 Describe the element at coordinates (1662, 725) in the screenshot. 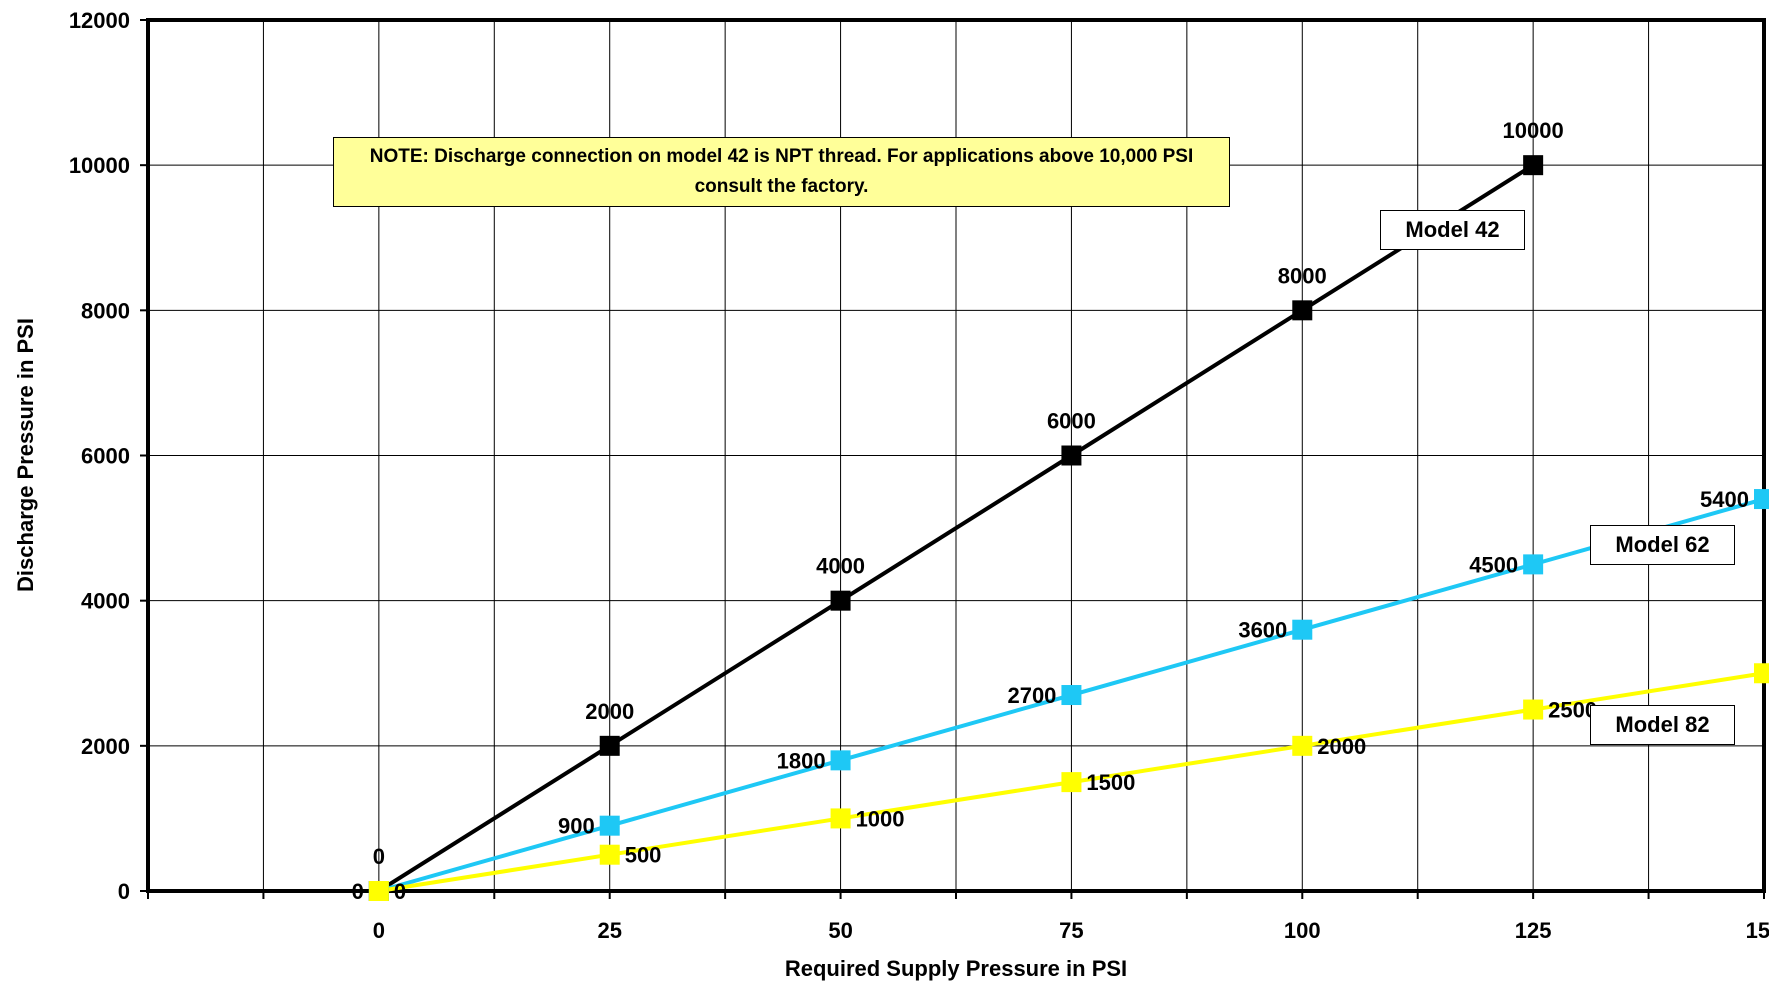

I see `series-label-model-82: Model 82` at that location.